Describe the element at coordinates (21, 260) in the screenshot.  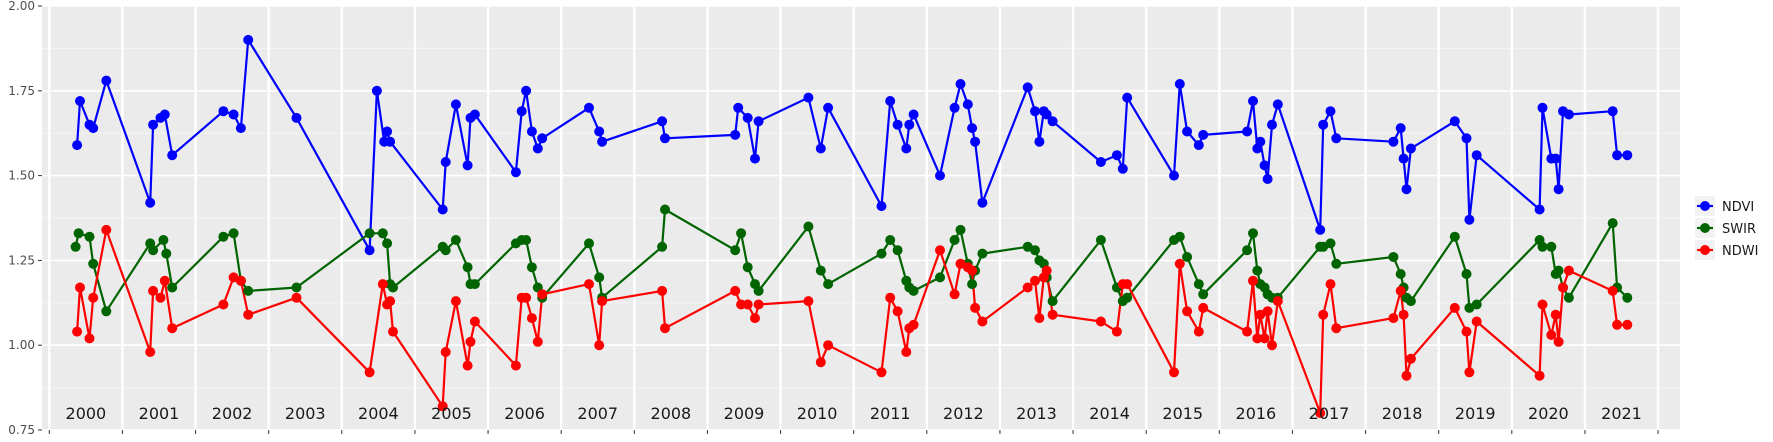
I see `y-tick-label: 1.25` at that location.